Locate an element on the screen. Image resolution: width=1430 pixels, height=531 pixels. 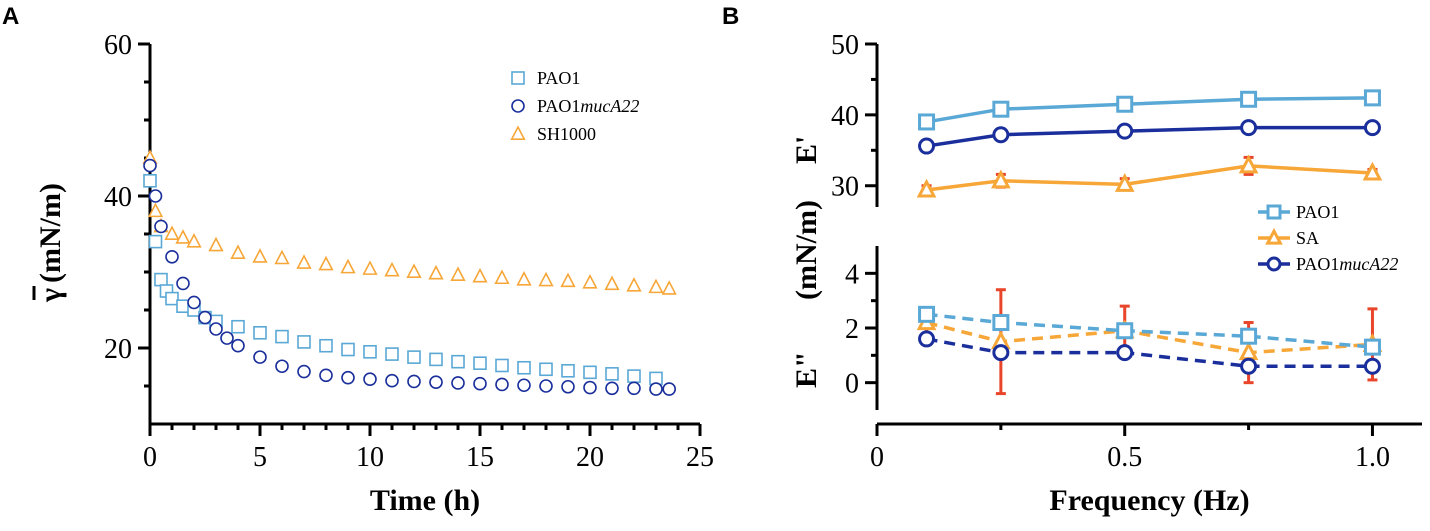
panel-a-legend-label: PAO1mucA22 is located at coordinates (588, 106).